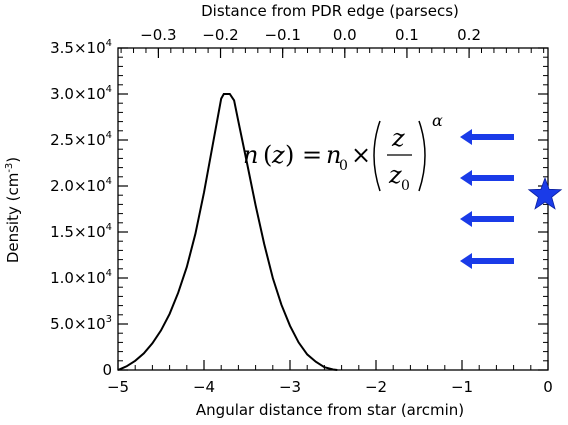 The width and height of the screenshot is (568, 425). What do you see at coordinates (343, 152) in the screenshot?
I see `formula-annotation: n ( z ) = n 0 × z z 0 α` at bounding box center [343, 152].